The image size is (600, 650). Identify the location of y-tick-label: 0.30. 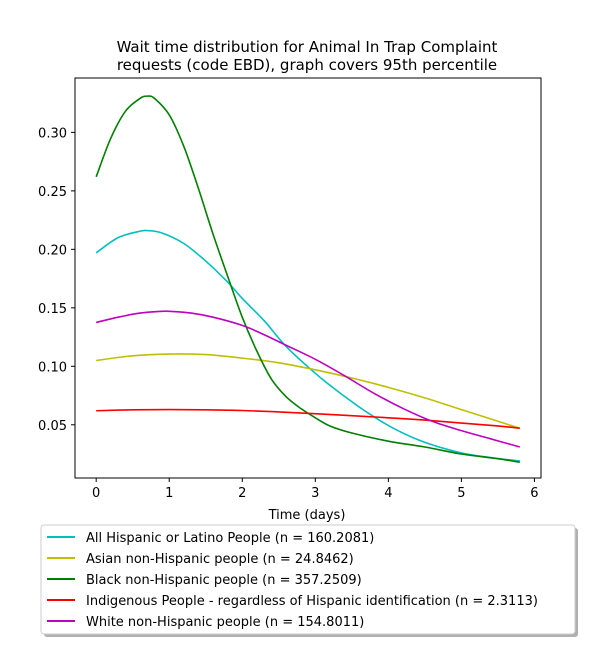
(52, 133).